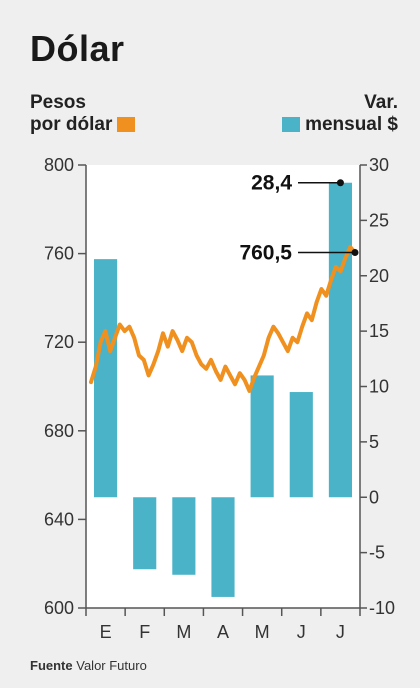 This screenshot has width=420, height=688. What do you see at coordinates (355, 252) in the screenshot?
I see `line-annotation-dot` at bounding box center [355, 252].